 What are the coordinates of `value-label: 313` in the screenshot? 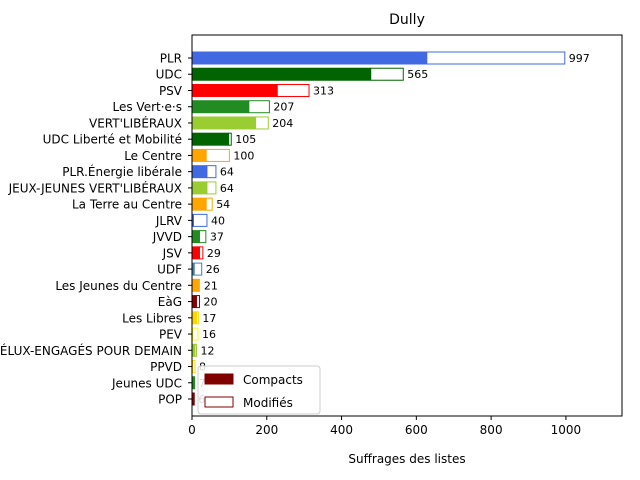 It's located at (323, 90).